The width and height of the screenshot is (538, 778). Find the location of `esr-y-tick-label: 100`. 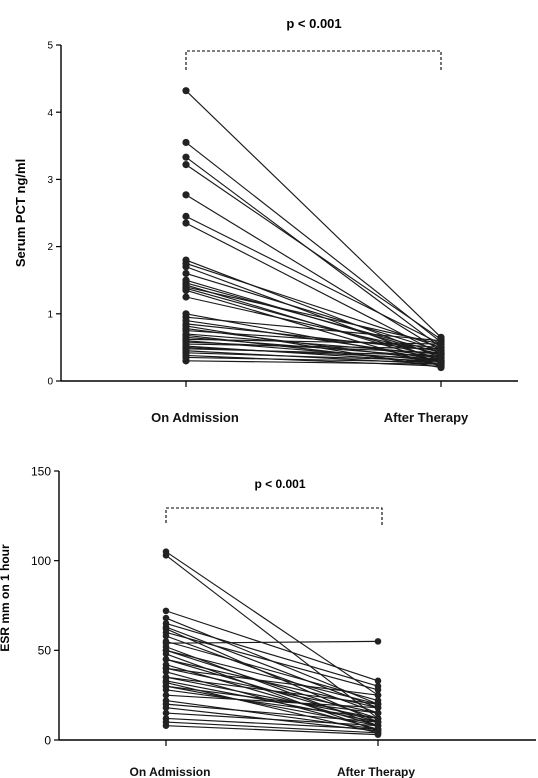

esr-y-tick-label: 100 is located at coordinates (41, 561).